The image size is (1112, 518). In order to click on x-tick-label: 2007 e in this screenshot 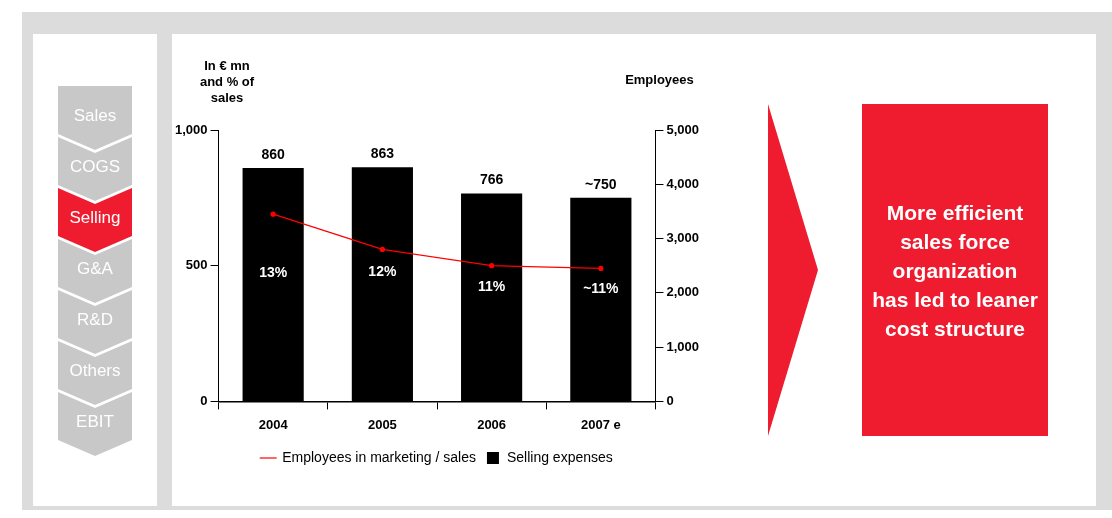, I will do `click(600, 424)`.